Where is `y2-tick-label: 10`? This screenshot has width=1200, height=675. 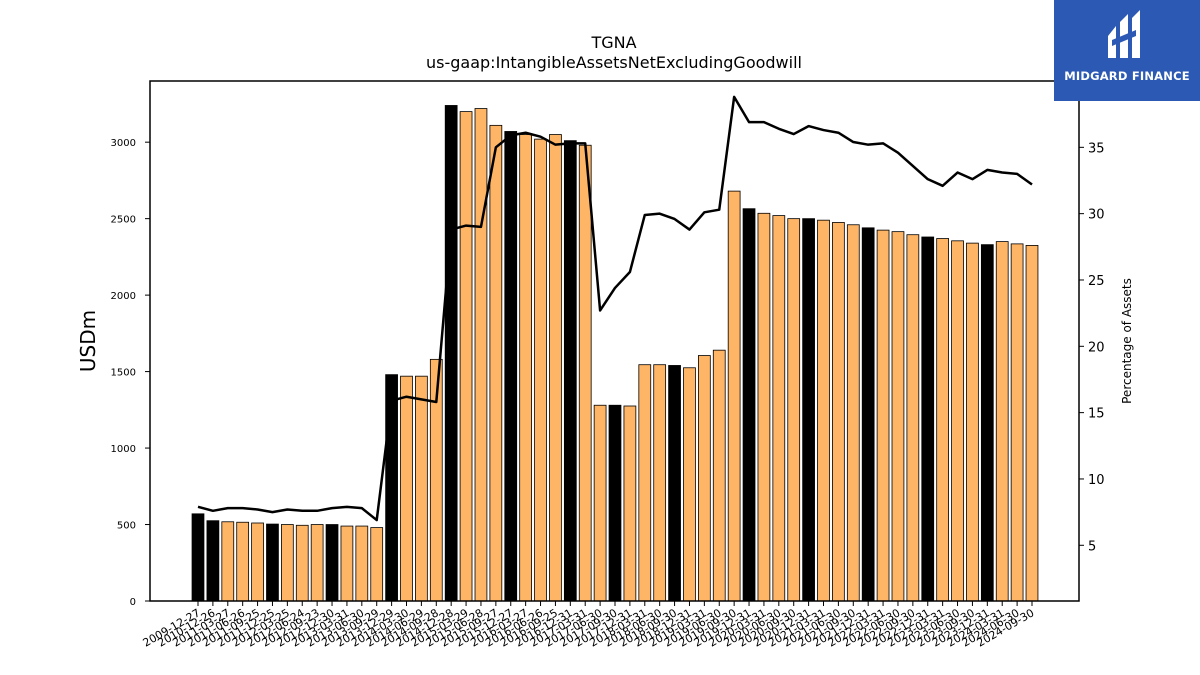
y2-tick-label: 10 is located at coordinates (1096, 480).